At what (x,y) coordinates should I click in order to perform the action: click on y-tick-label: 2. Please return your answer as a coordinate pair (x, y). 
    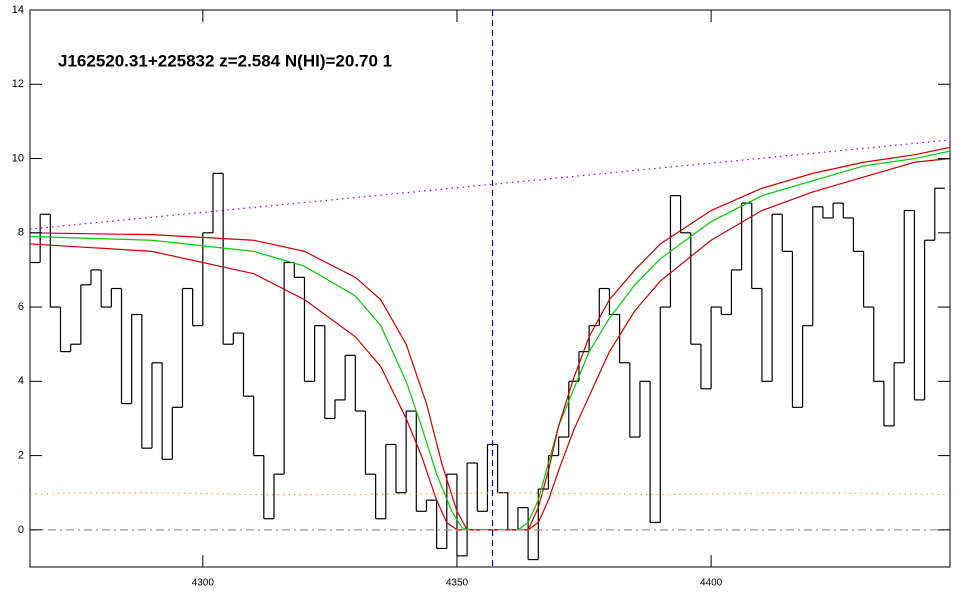
    Looking at the image, I should click on (21, 456).